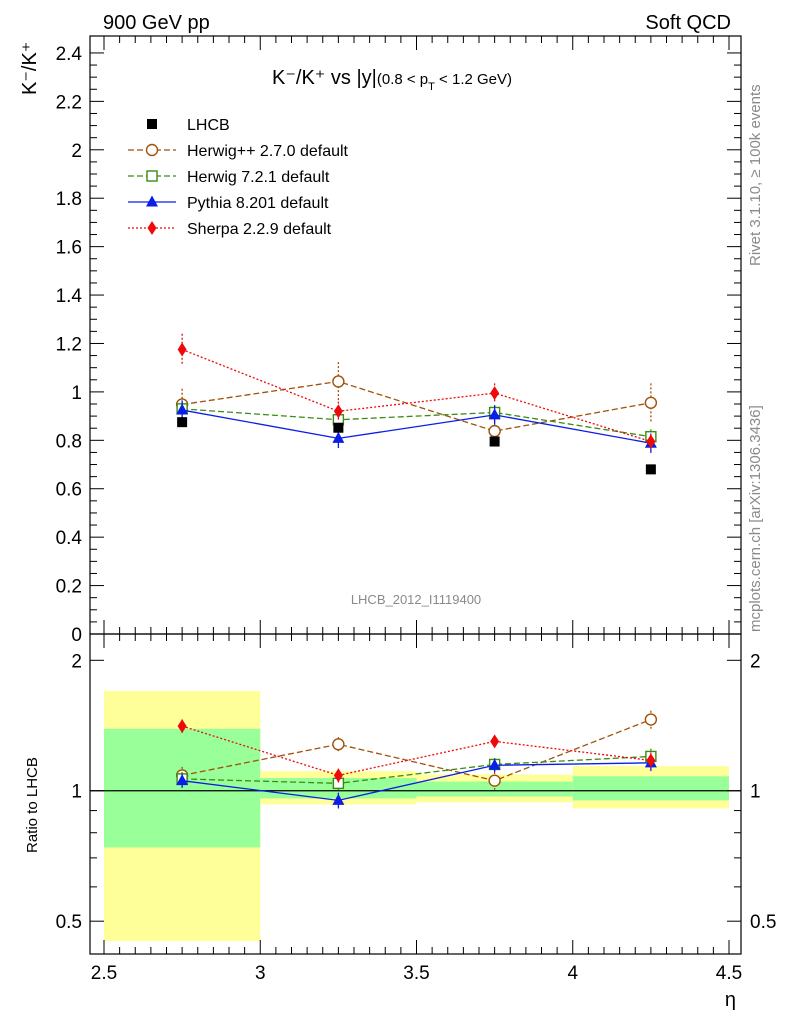 The image size is (786, 1024). What do you see at coordinates (268, 151) in the screenshot?
I see `legend-label: Herwig++ 2.7.0 default` at bounding box center [268, 151].